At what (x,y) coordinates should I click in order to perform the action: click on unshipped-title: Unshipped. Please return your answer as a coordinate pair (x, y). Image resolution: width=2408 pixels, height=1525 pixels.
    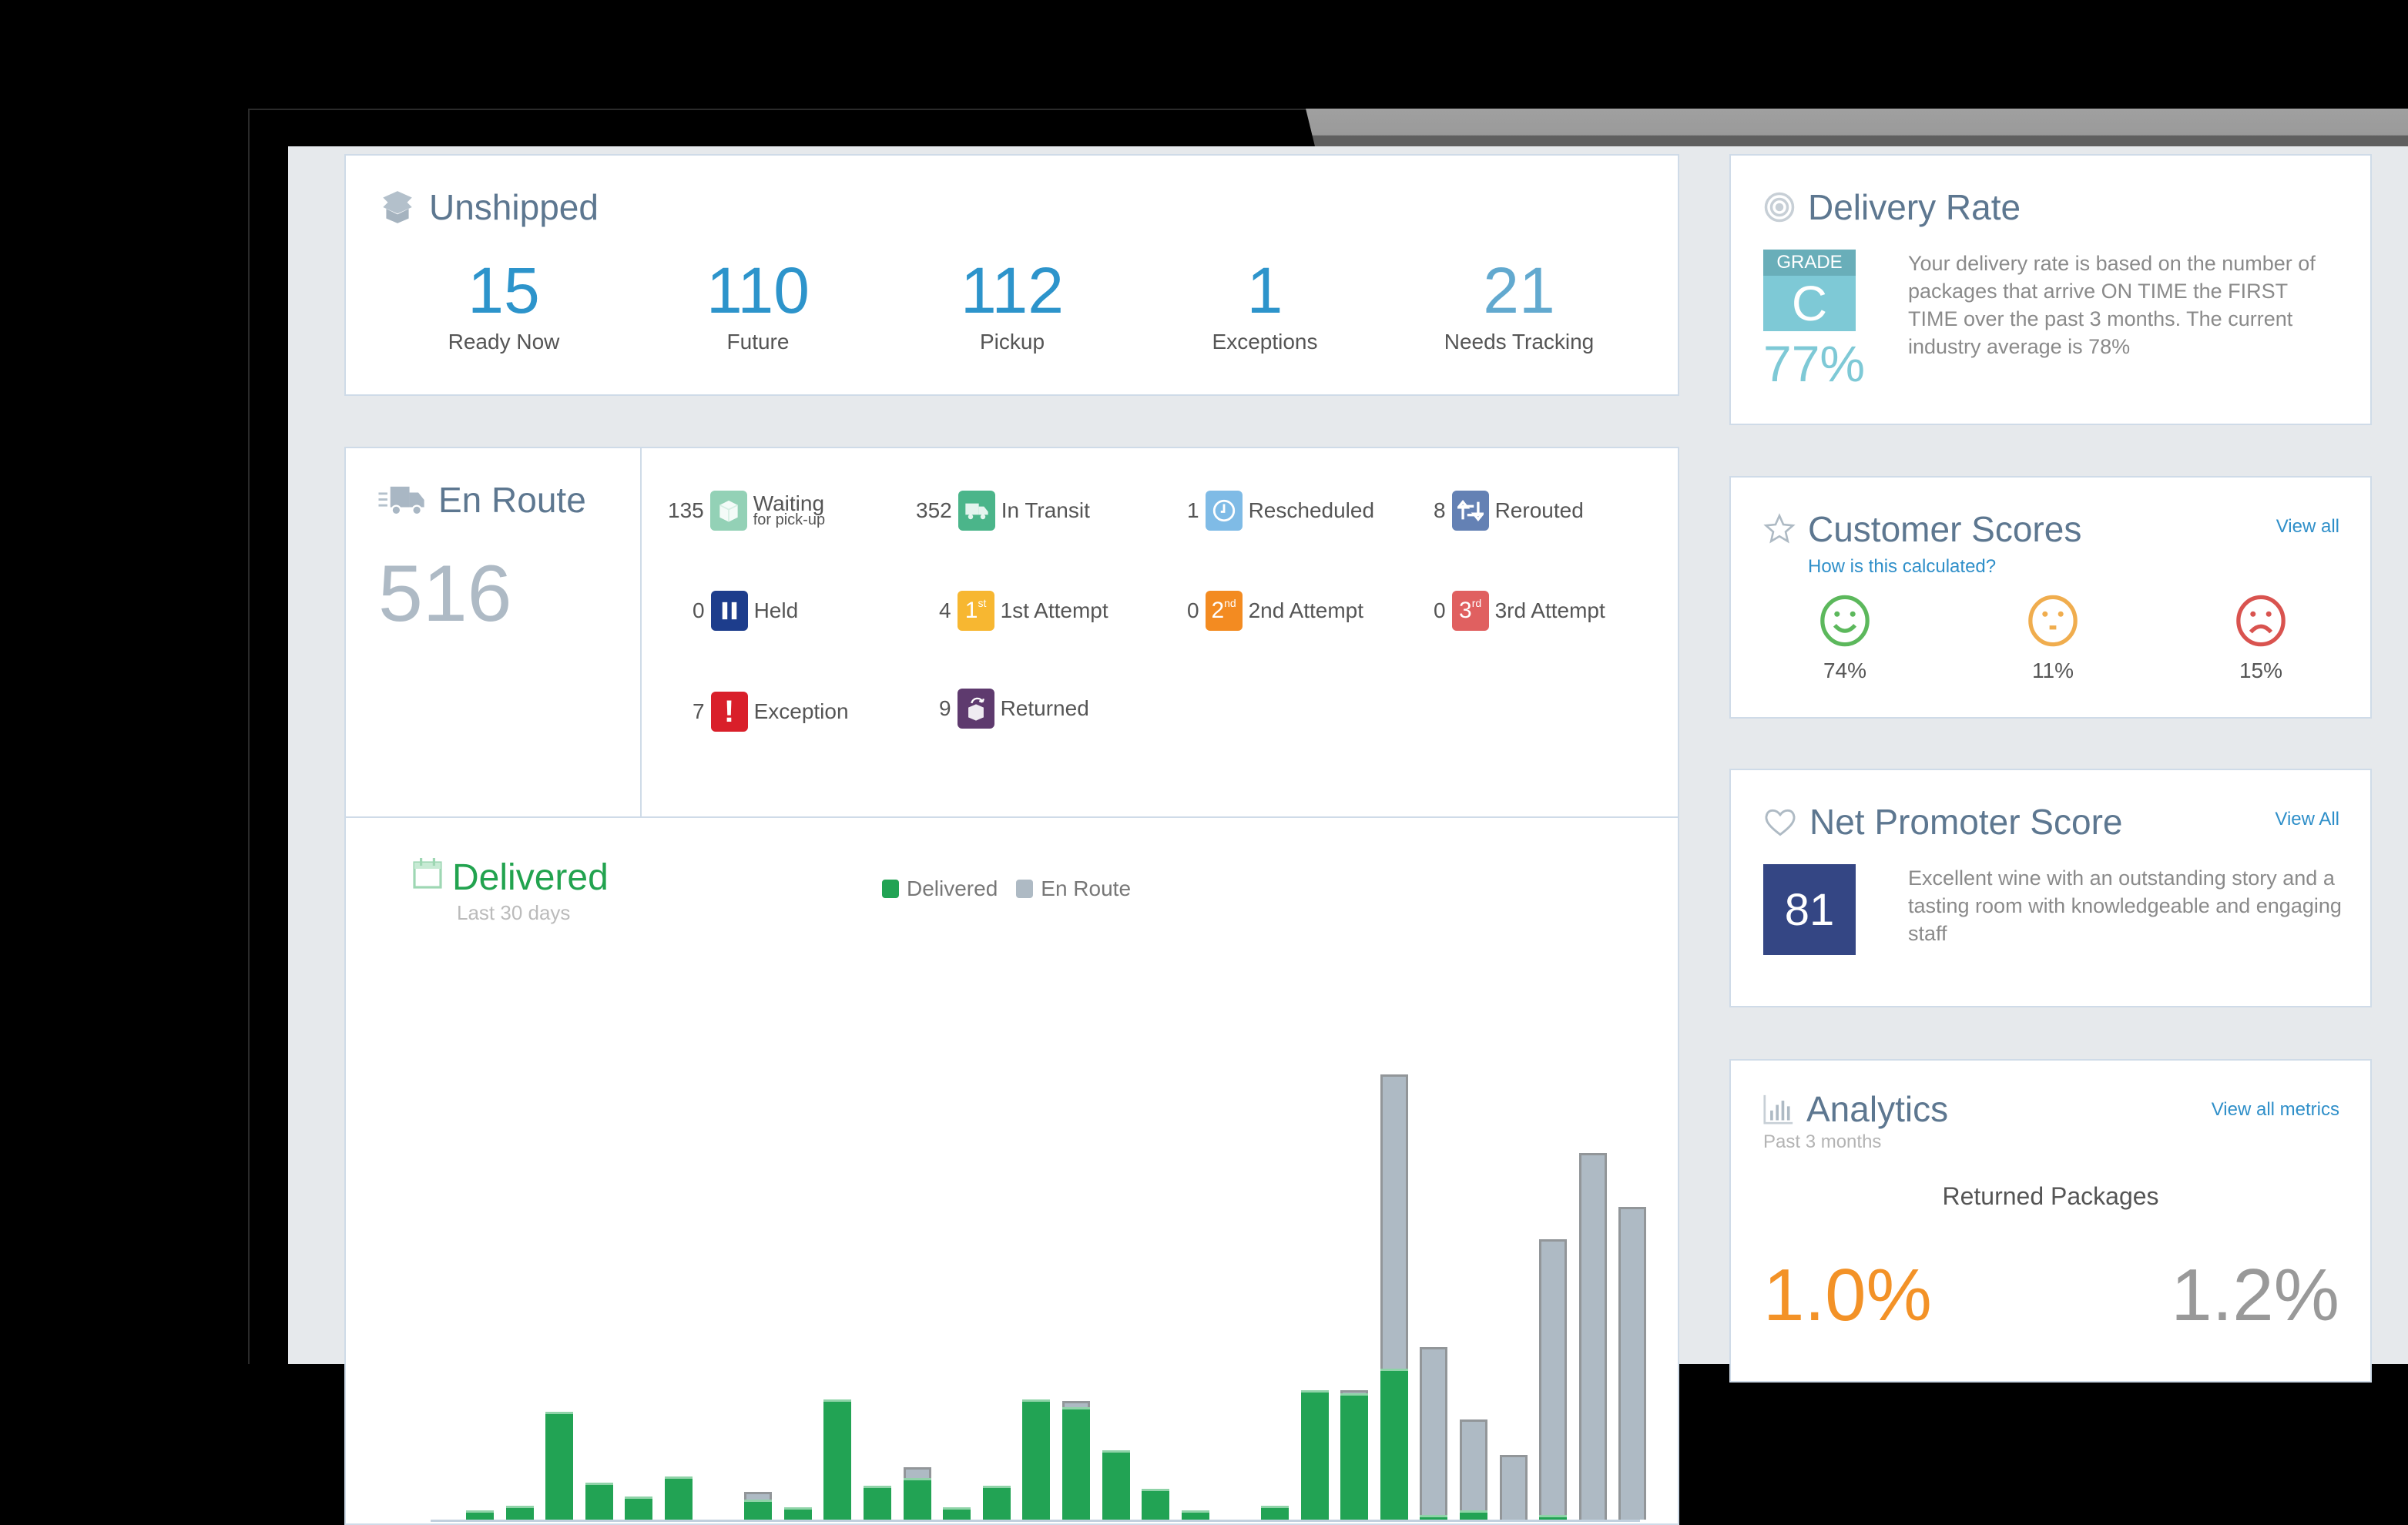
    Looking at the image, I should click on (488, 207).